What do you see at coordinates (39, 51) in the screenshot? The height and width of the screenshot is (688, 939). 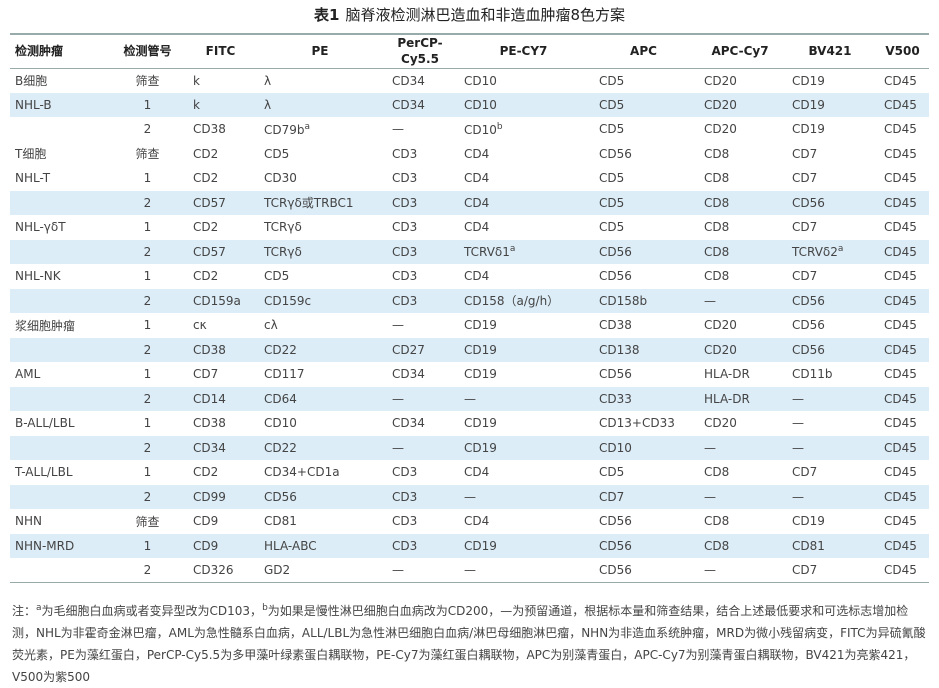 I see `column-header: 检测肿瘤` at bounding box center [39, 51].